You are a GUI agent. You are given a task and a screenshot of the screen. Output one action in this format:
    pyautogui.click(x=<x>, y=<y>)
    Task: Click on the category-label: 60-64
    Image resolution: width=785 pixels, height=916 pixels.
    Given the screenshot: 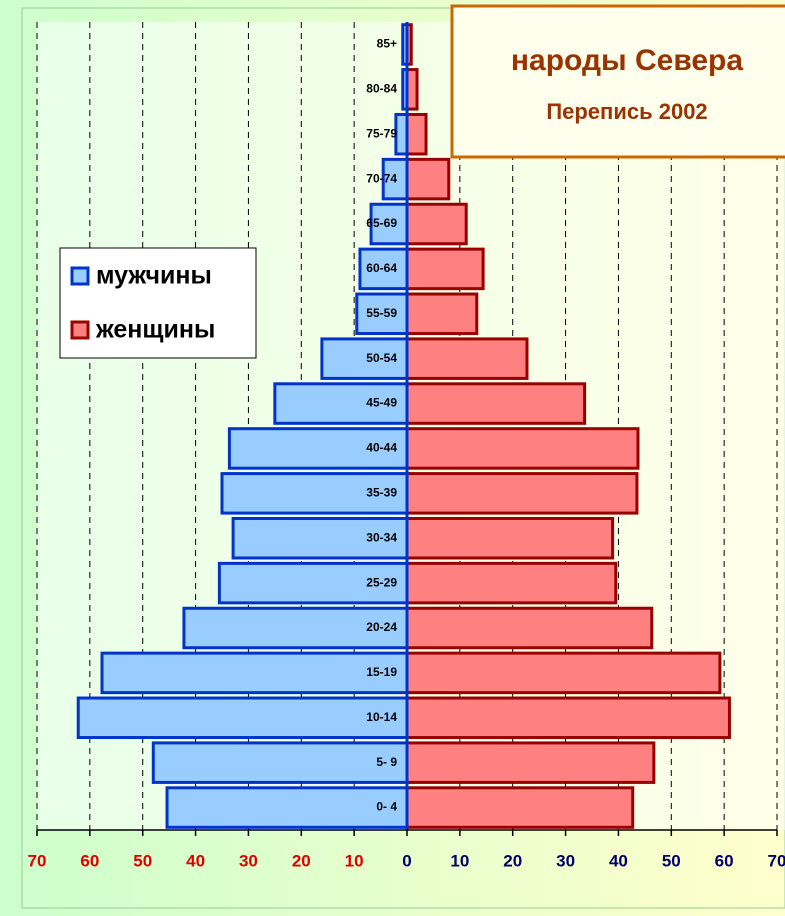 What is the action you would take?
    pyautogui.click(x=381, y=268)
    